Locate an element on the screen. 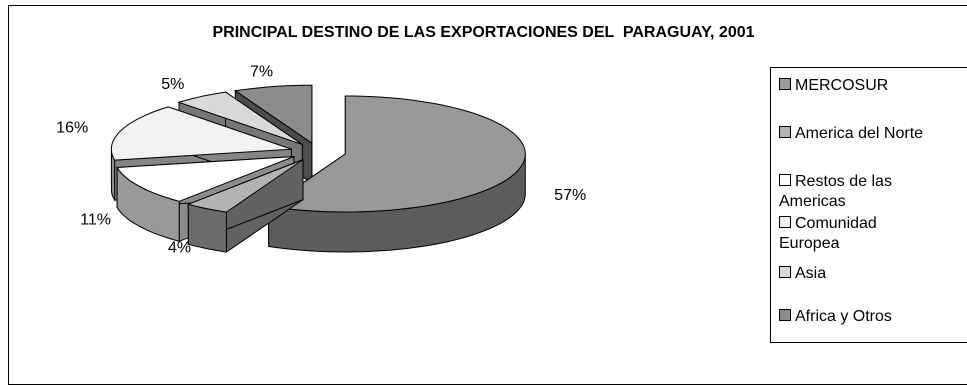 Image resolution: width=967 pixels, height=385 pixels. data-label-comunidad-europea: 16% is located at coordinates (72, 127).